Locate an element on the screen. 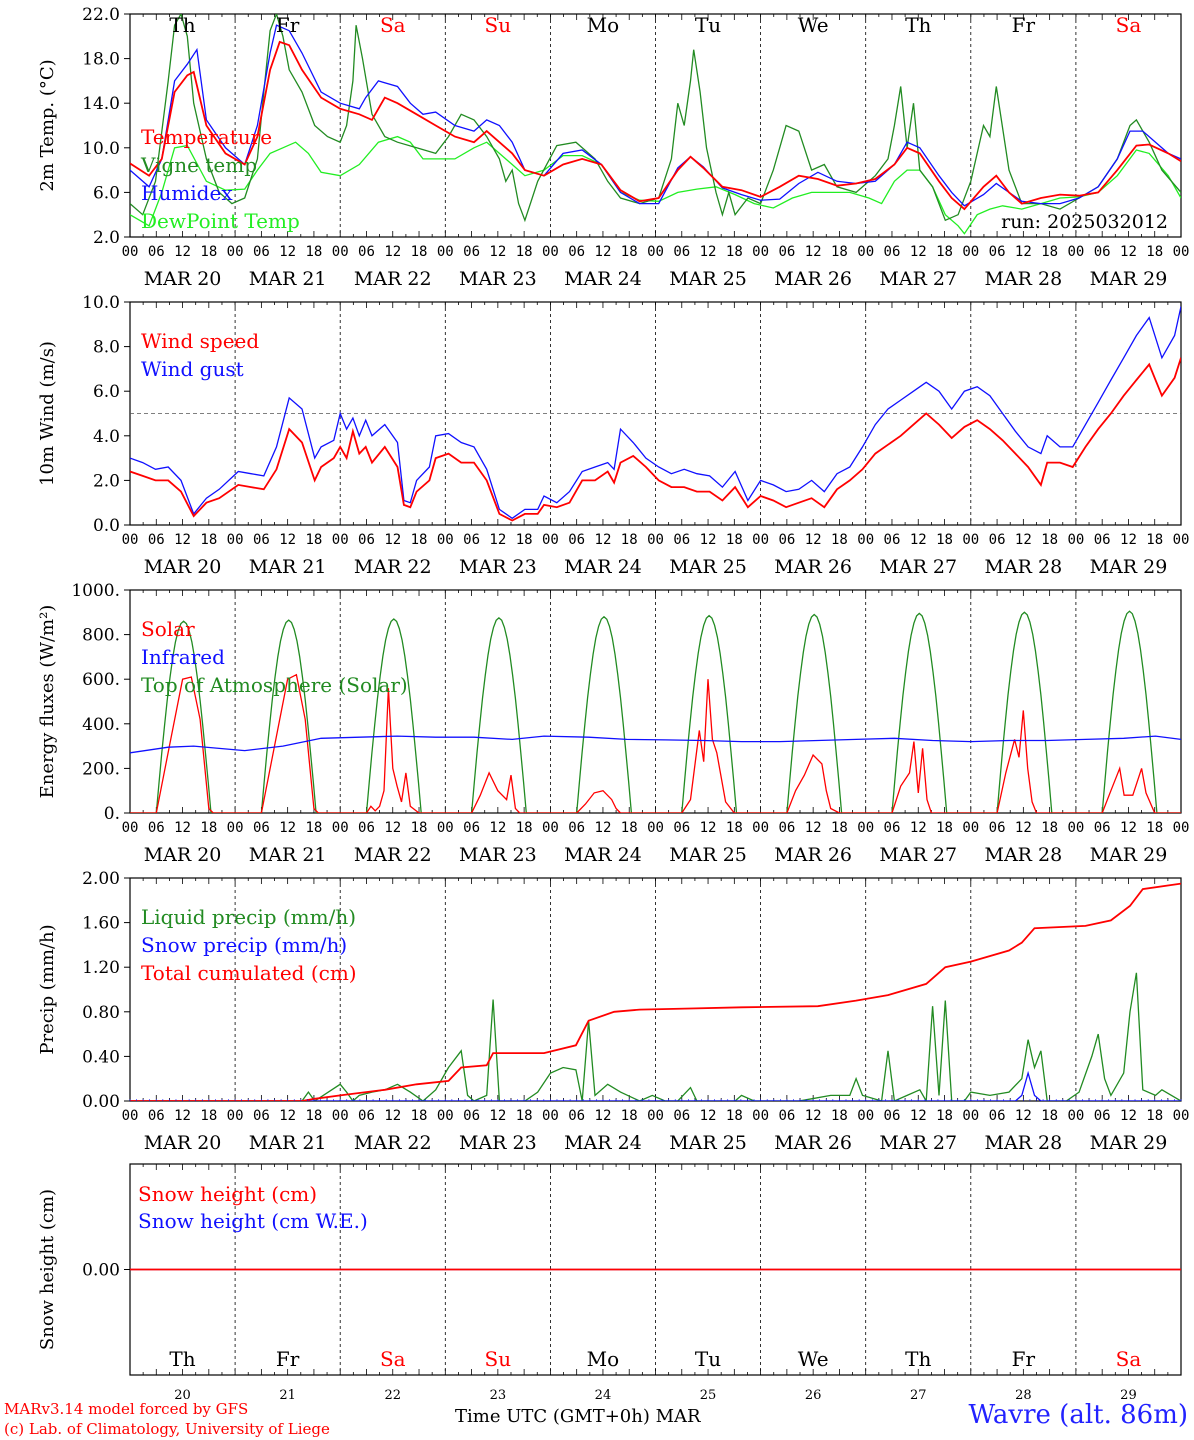 Image resolution: width=1194 pixels, height=1440 pixels. day-name: Th is located at coordinates (918, 1359).